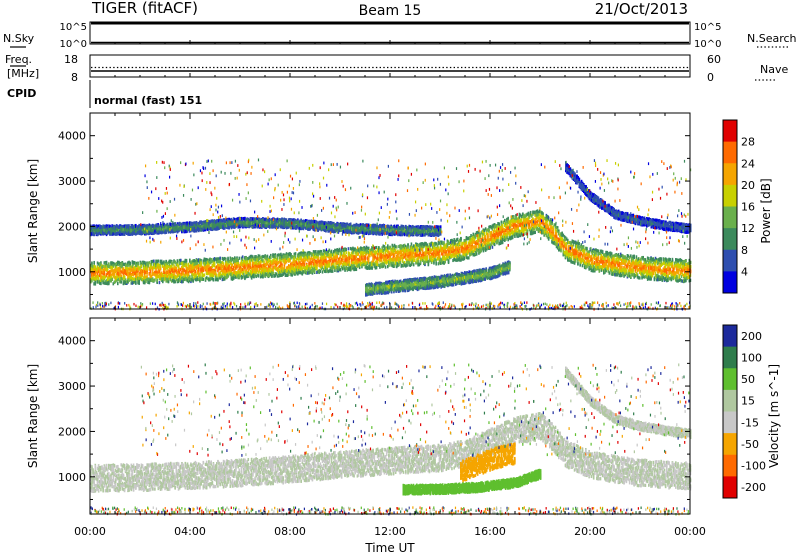  What do you see at coordinates (74, 77) in the screenshot?
I see `freq-tick-left-bottom: 8` at bounding box center [74, 77].